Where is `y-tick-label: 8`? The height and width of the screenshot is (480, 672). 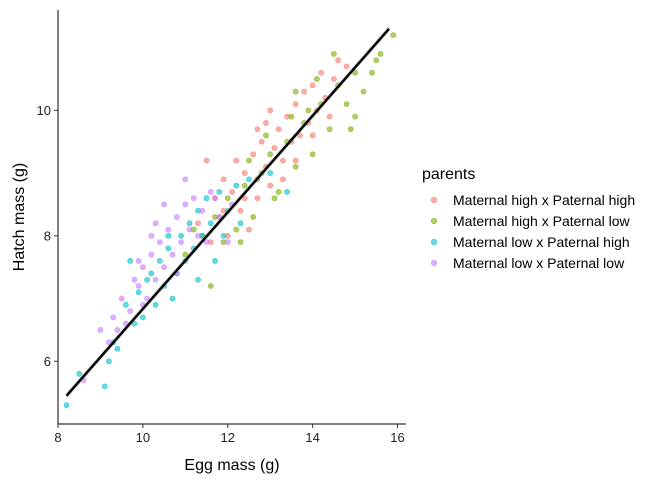 y-tick-label: 8 is located at coordinates (47, 235).